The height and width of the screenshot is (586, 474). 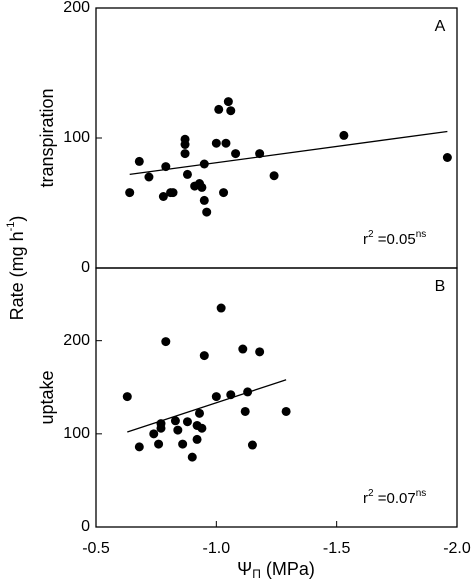 What do you see at coordinates (337, 548) in the screenshot?
I see `x-tick-label: -1.5` at bounding box center [337, 548].